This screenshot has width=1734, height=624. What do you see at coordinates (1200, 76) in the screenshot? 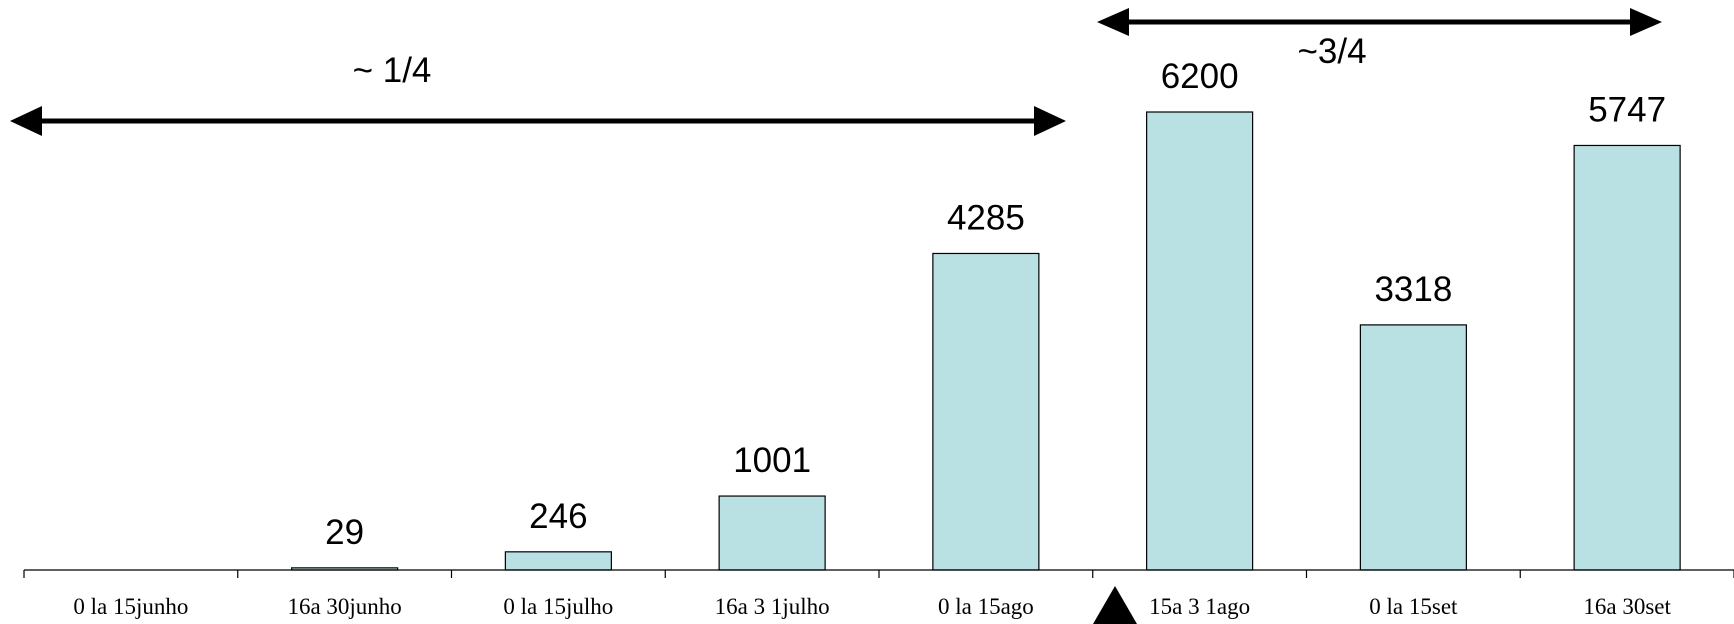
I see `bar-value-label: 6200` at bounding box center [1200, 76].